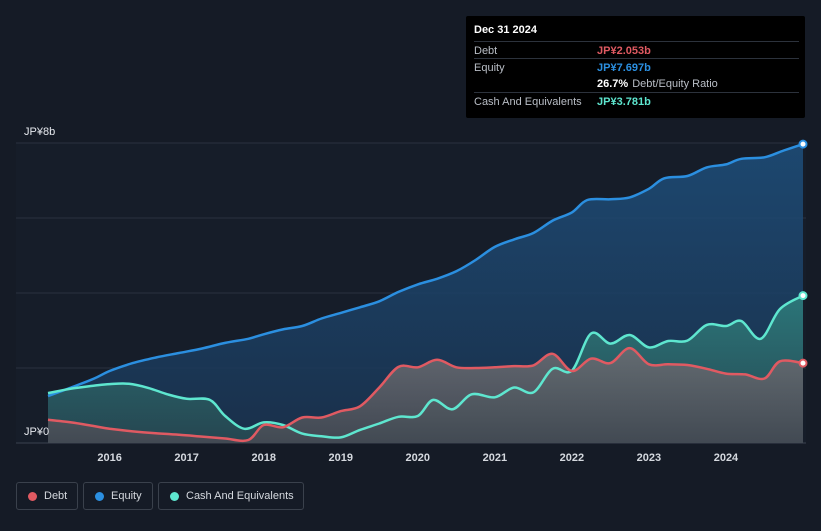 The width and height of the screenshot is (821, 531). Describe the element at coordinates (572, 458) in the screenshot. I see `x-tick-2022: 2022` at that location.